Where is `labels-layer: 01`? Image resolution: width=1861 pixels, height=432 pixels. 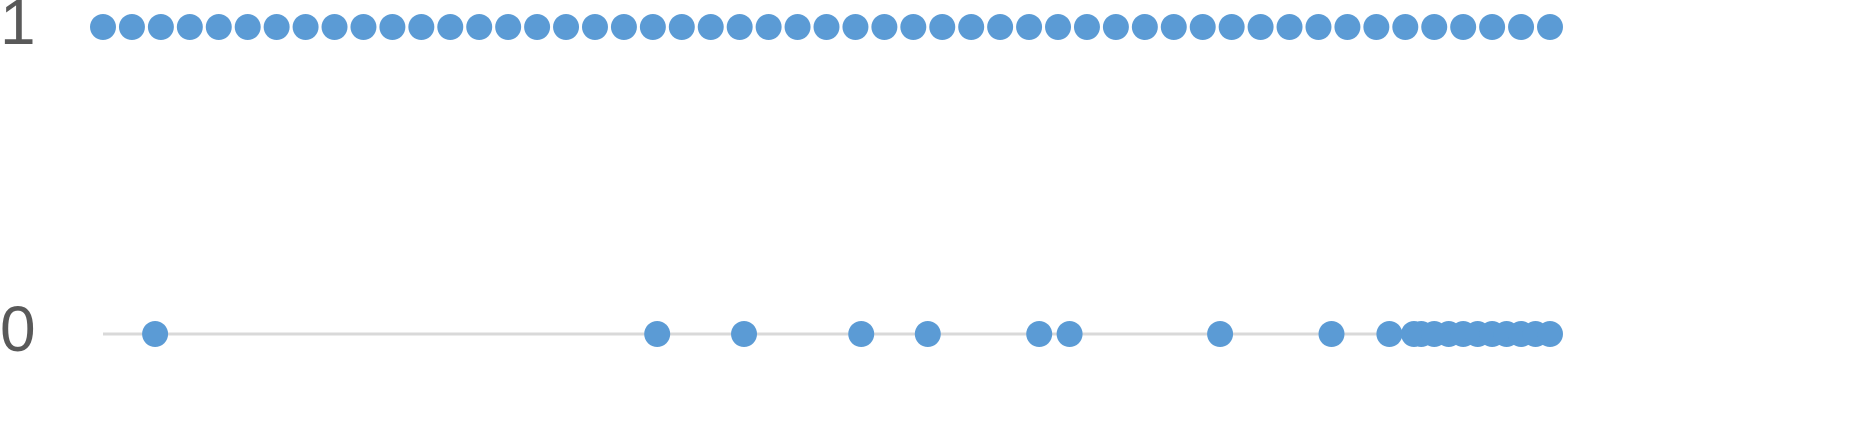
labels-layer: 01 is located at coordinates (18, 182).